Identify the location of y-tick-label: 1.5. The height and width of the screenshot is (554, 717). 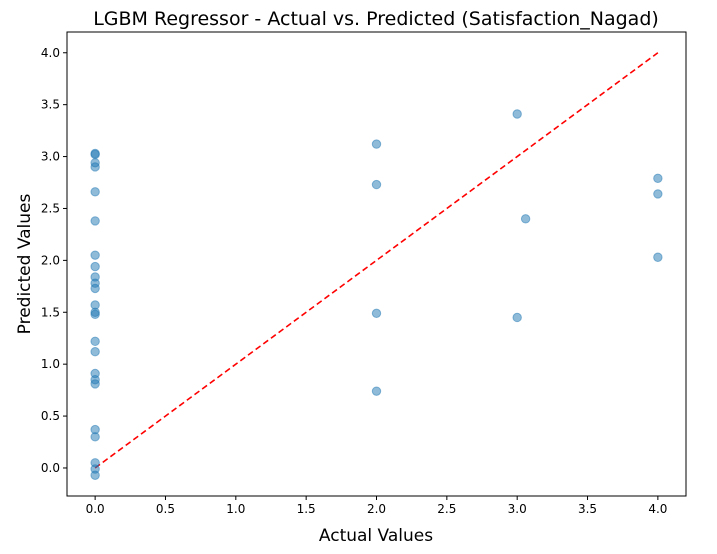
(50, 312).